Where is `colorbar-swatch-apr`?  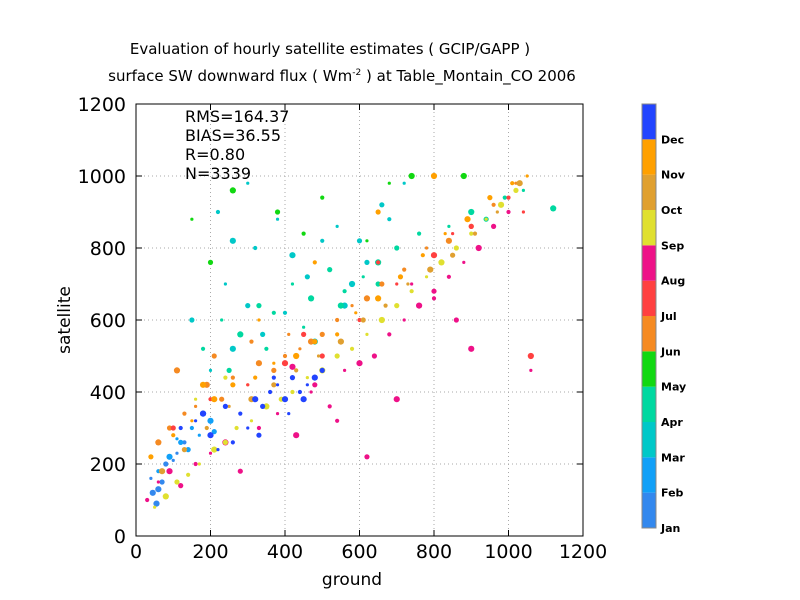
colorbar-swatch-apr is located at coordinates (649, 404).